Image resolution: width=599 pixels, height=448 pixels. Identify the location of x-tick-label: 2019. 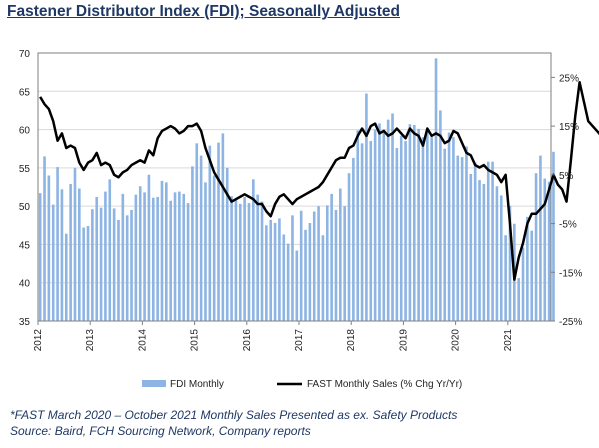
(403, 340).